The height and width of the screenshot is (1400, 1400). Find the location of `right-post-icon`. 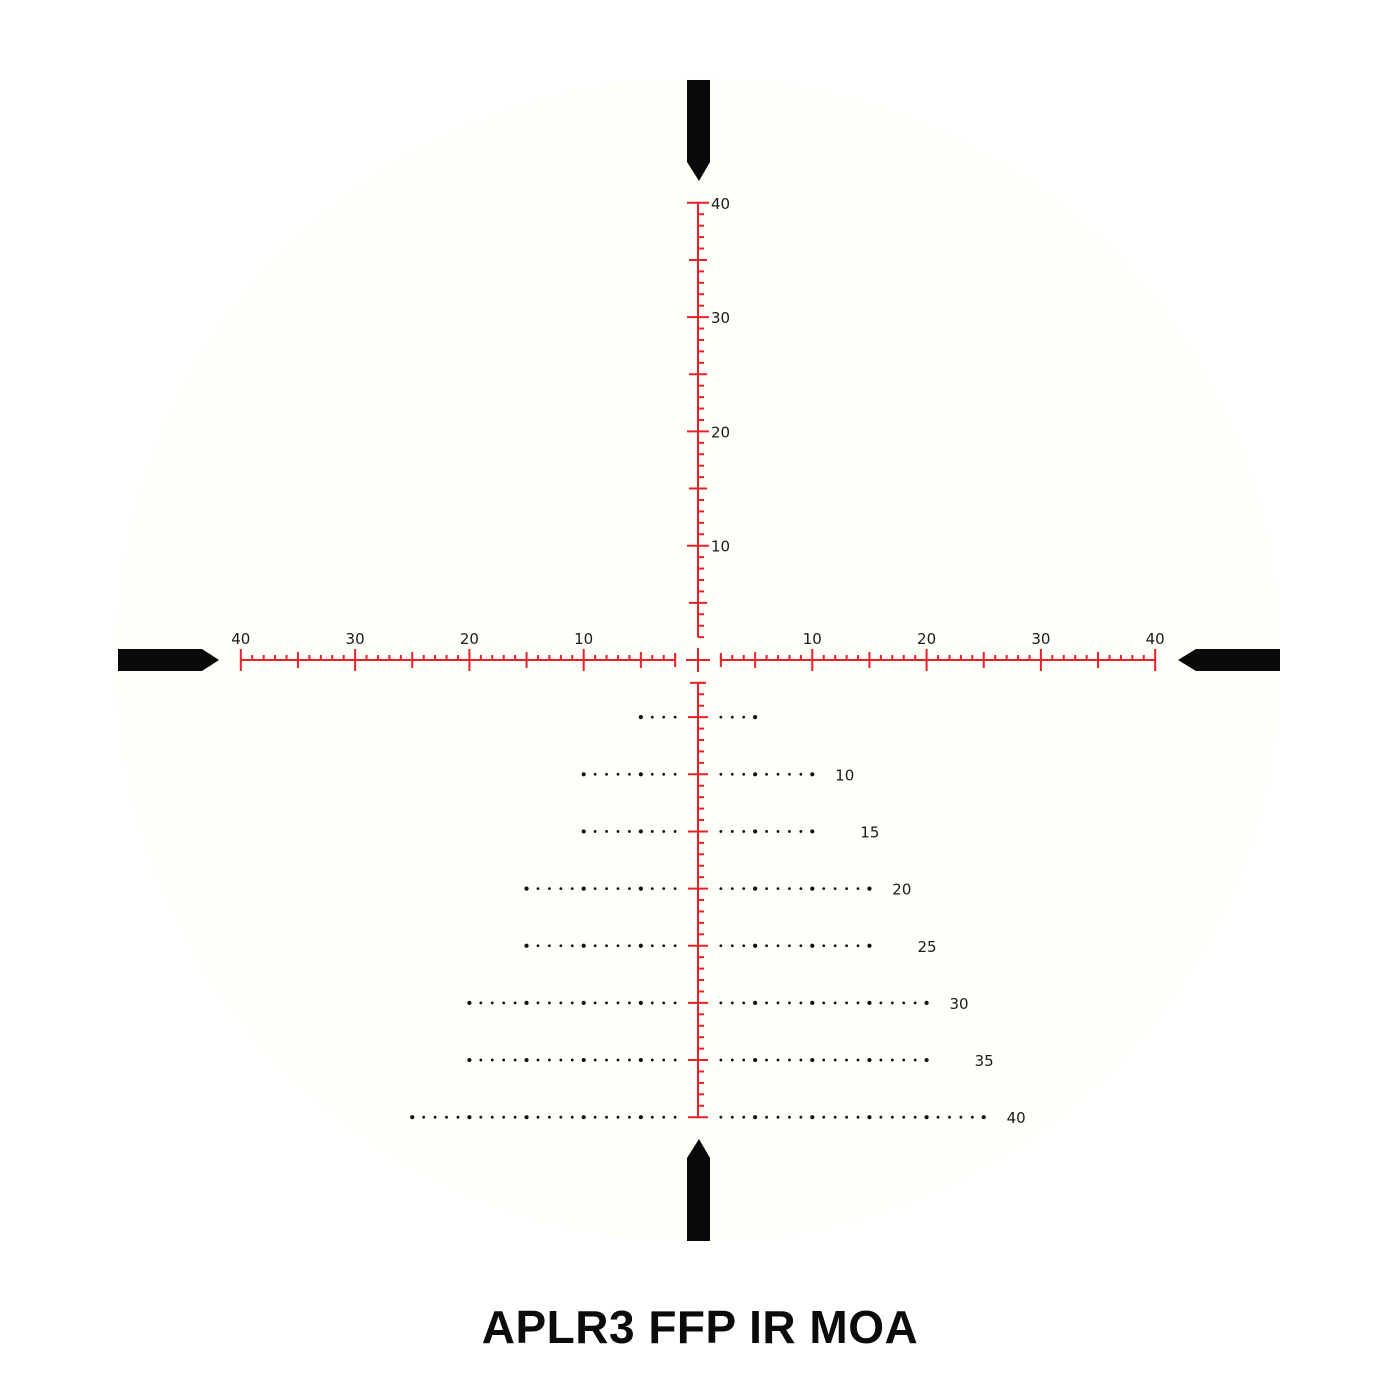

right-post-icon is located at coordinates (1229, 660).